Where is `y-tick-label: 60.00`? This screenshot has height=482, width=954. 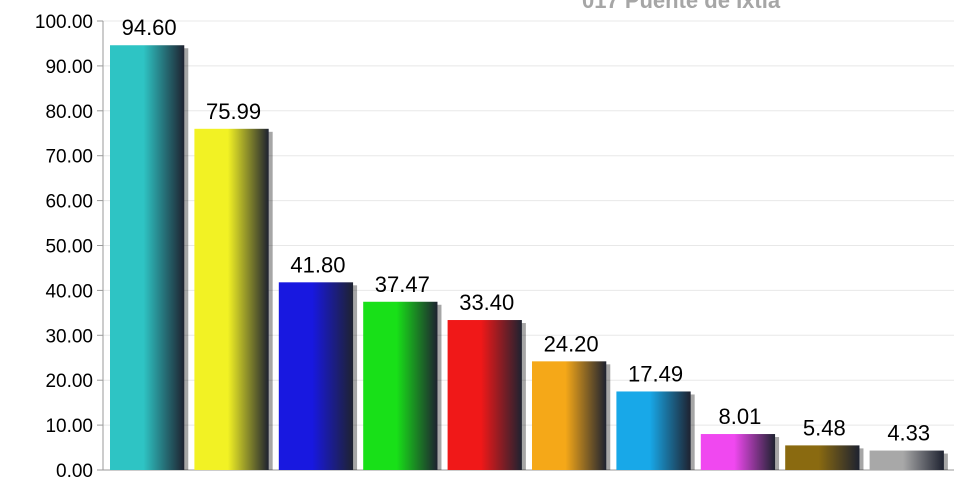
y-tick-label: 60.00 is located at coordinates (69, 202).